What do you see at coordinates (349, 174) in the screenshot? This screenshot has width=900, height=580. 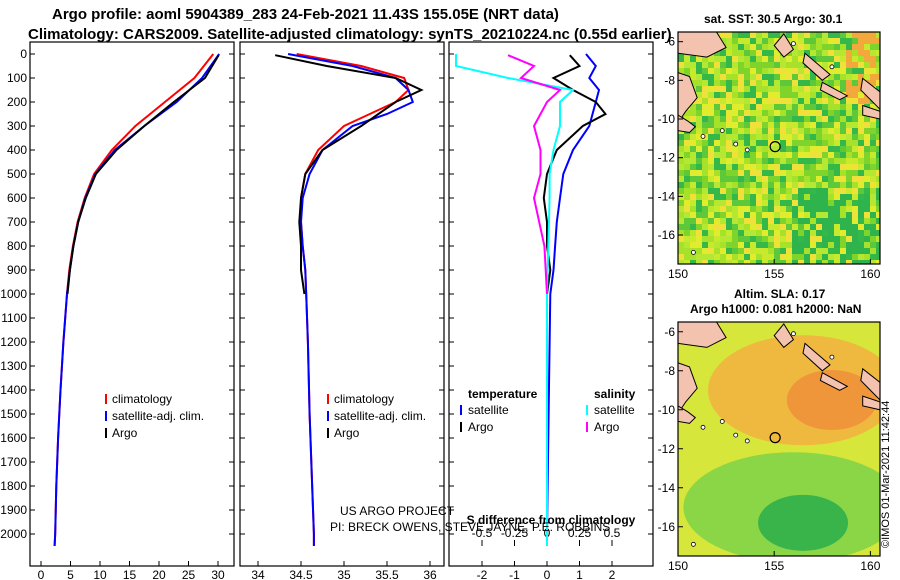 I see `sal-series-argo` at bounding box center [349, 174].